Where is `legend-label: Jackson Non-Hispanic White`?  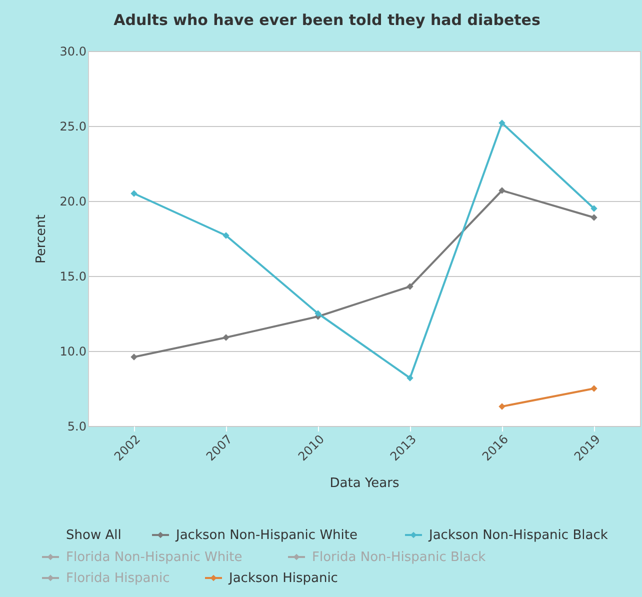
legend-label: Jackson Non-Hispanic White is located at coordinates (266, 535).